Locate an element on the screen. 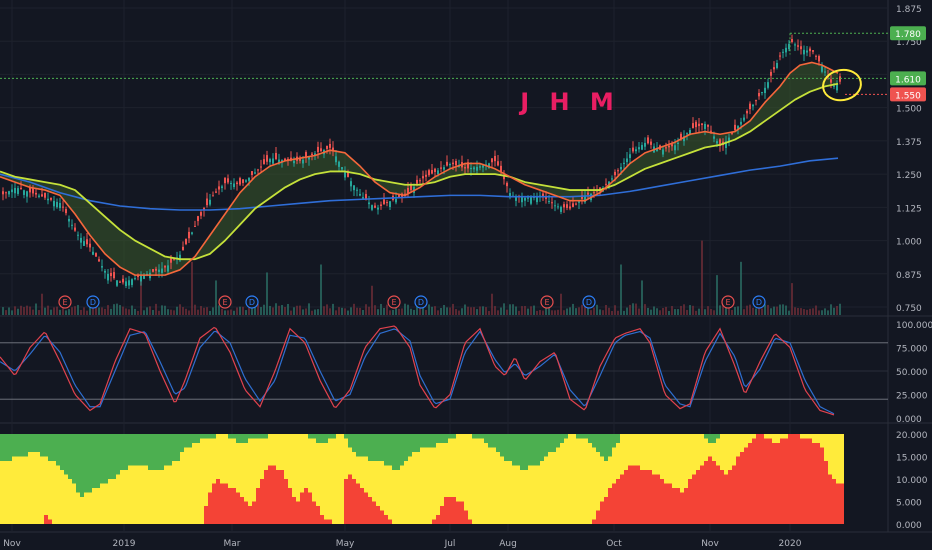  event-marker-label: D is located at coordinates (93, 302).